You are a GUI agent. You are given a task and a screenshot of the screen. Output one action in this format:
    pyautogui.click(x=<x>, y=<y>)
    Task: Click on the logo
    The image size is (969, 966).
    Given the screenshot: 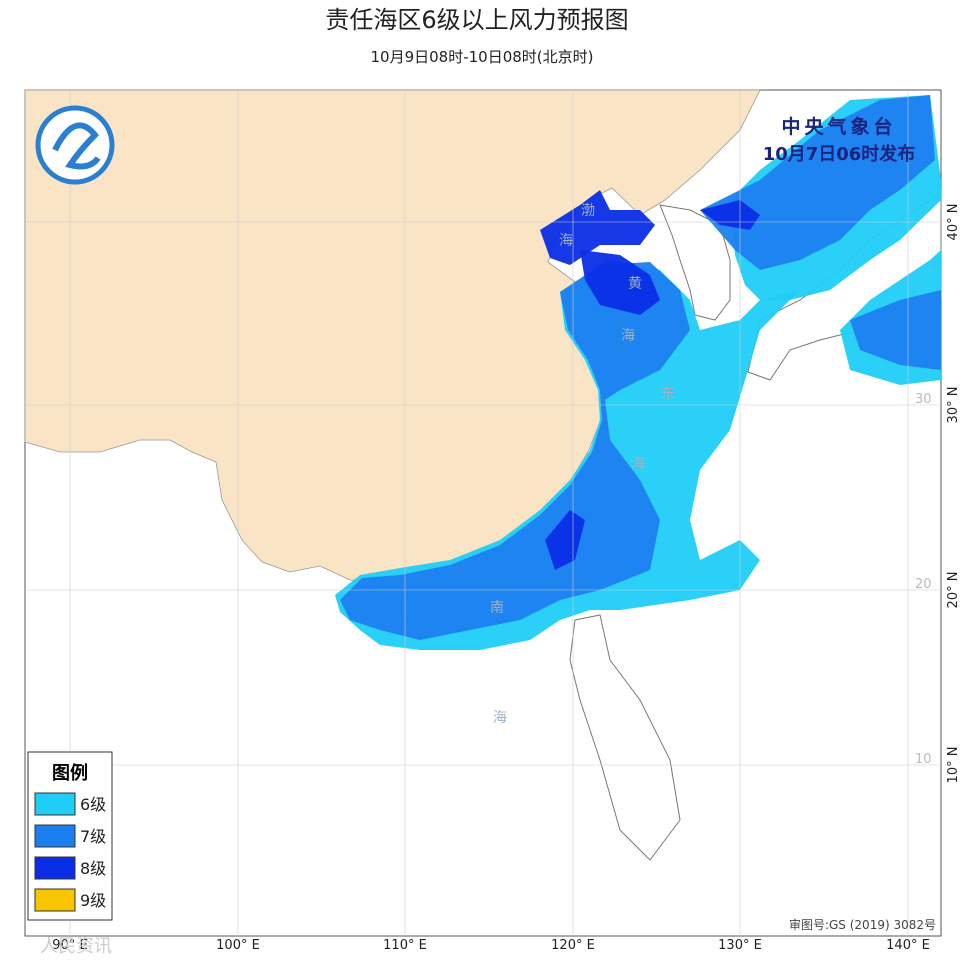 What is the action you would take?
    pyautogui.click(x=75, y=145)
    